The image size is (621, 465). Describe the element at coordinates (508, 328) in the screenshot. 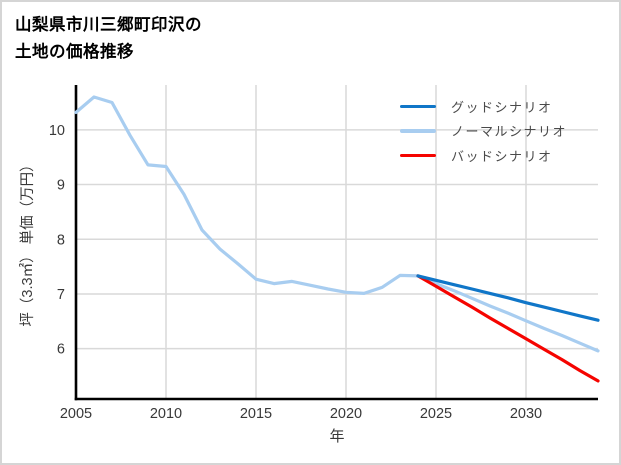

I see `series-line-バッドシナリオ` at that location.